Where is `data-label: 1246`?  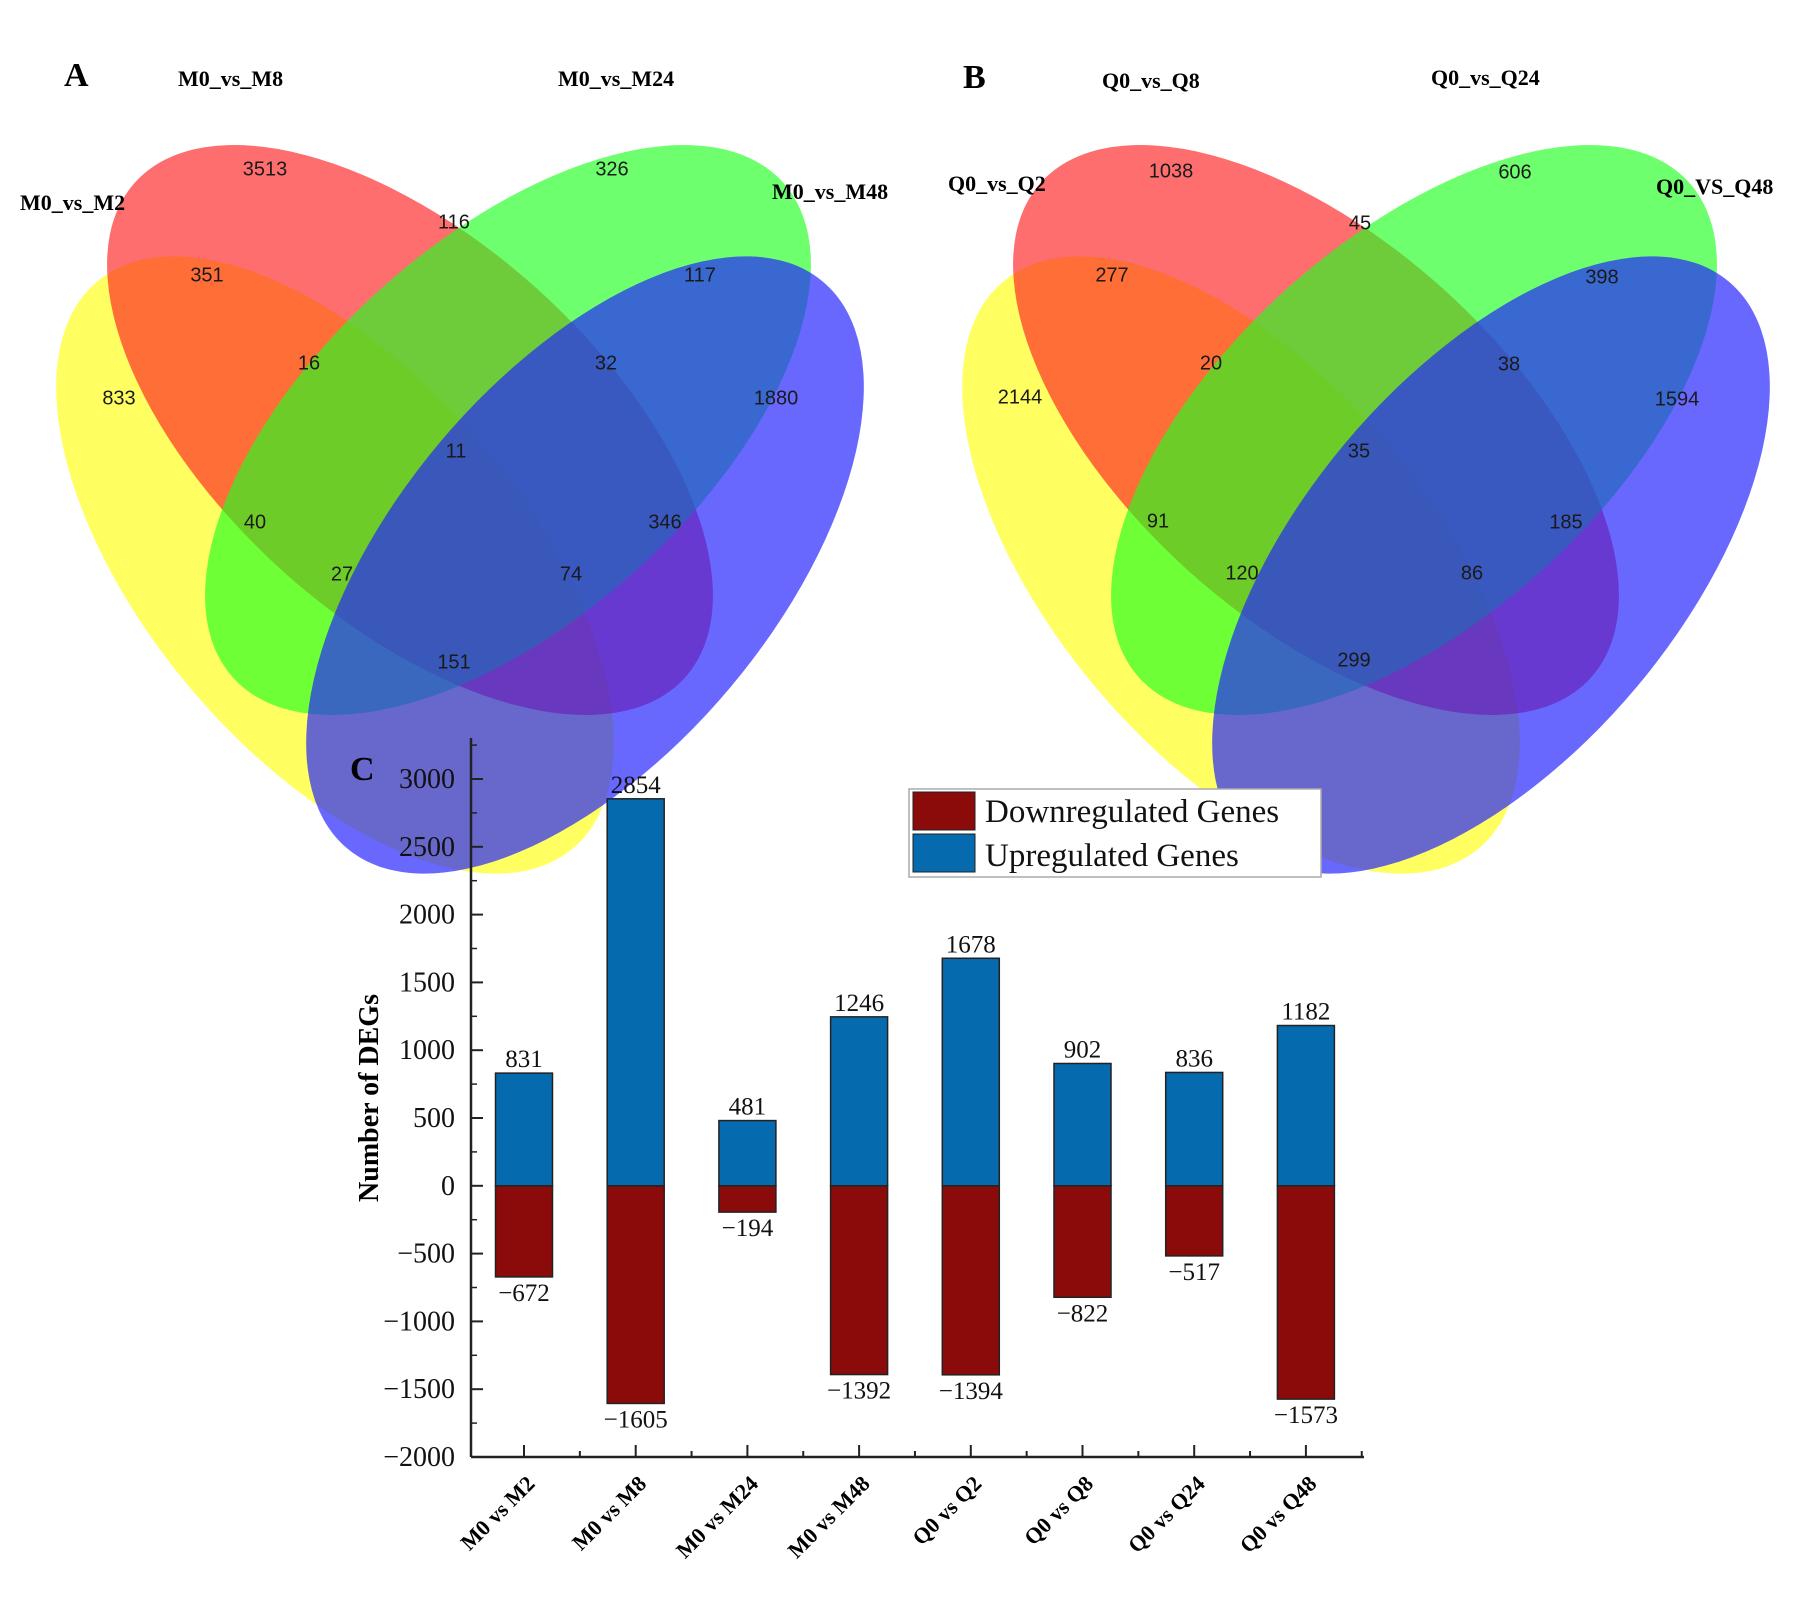 data-label: 1246 is located at coordinates (859, 1003).